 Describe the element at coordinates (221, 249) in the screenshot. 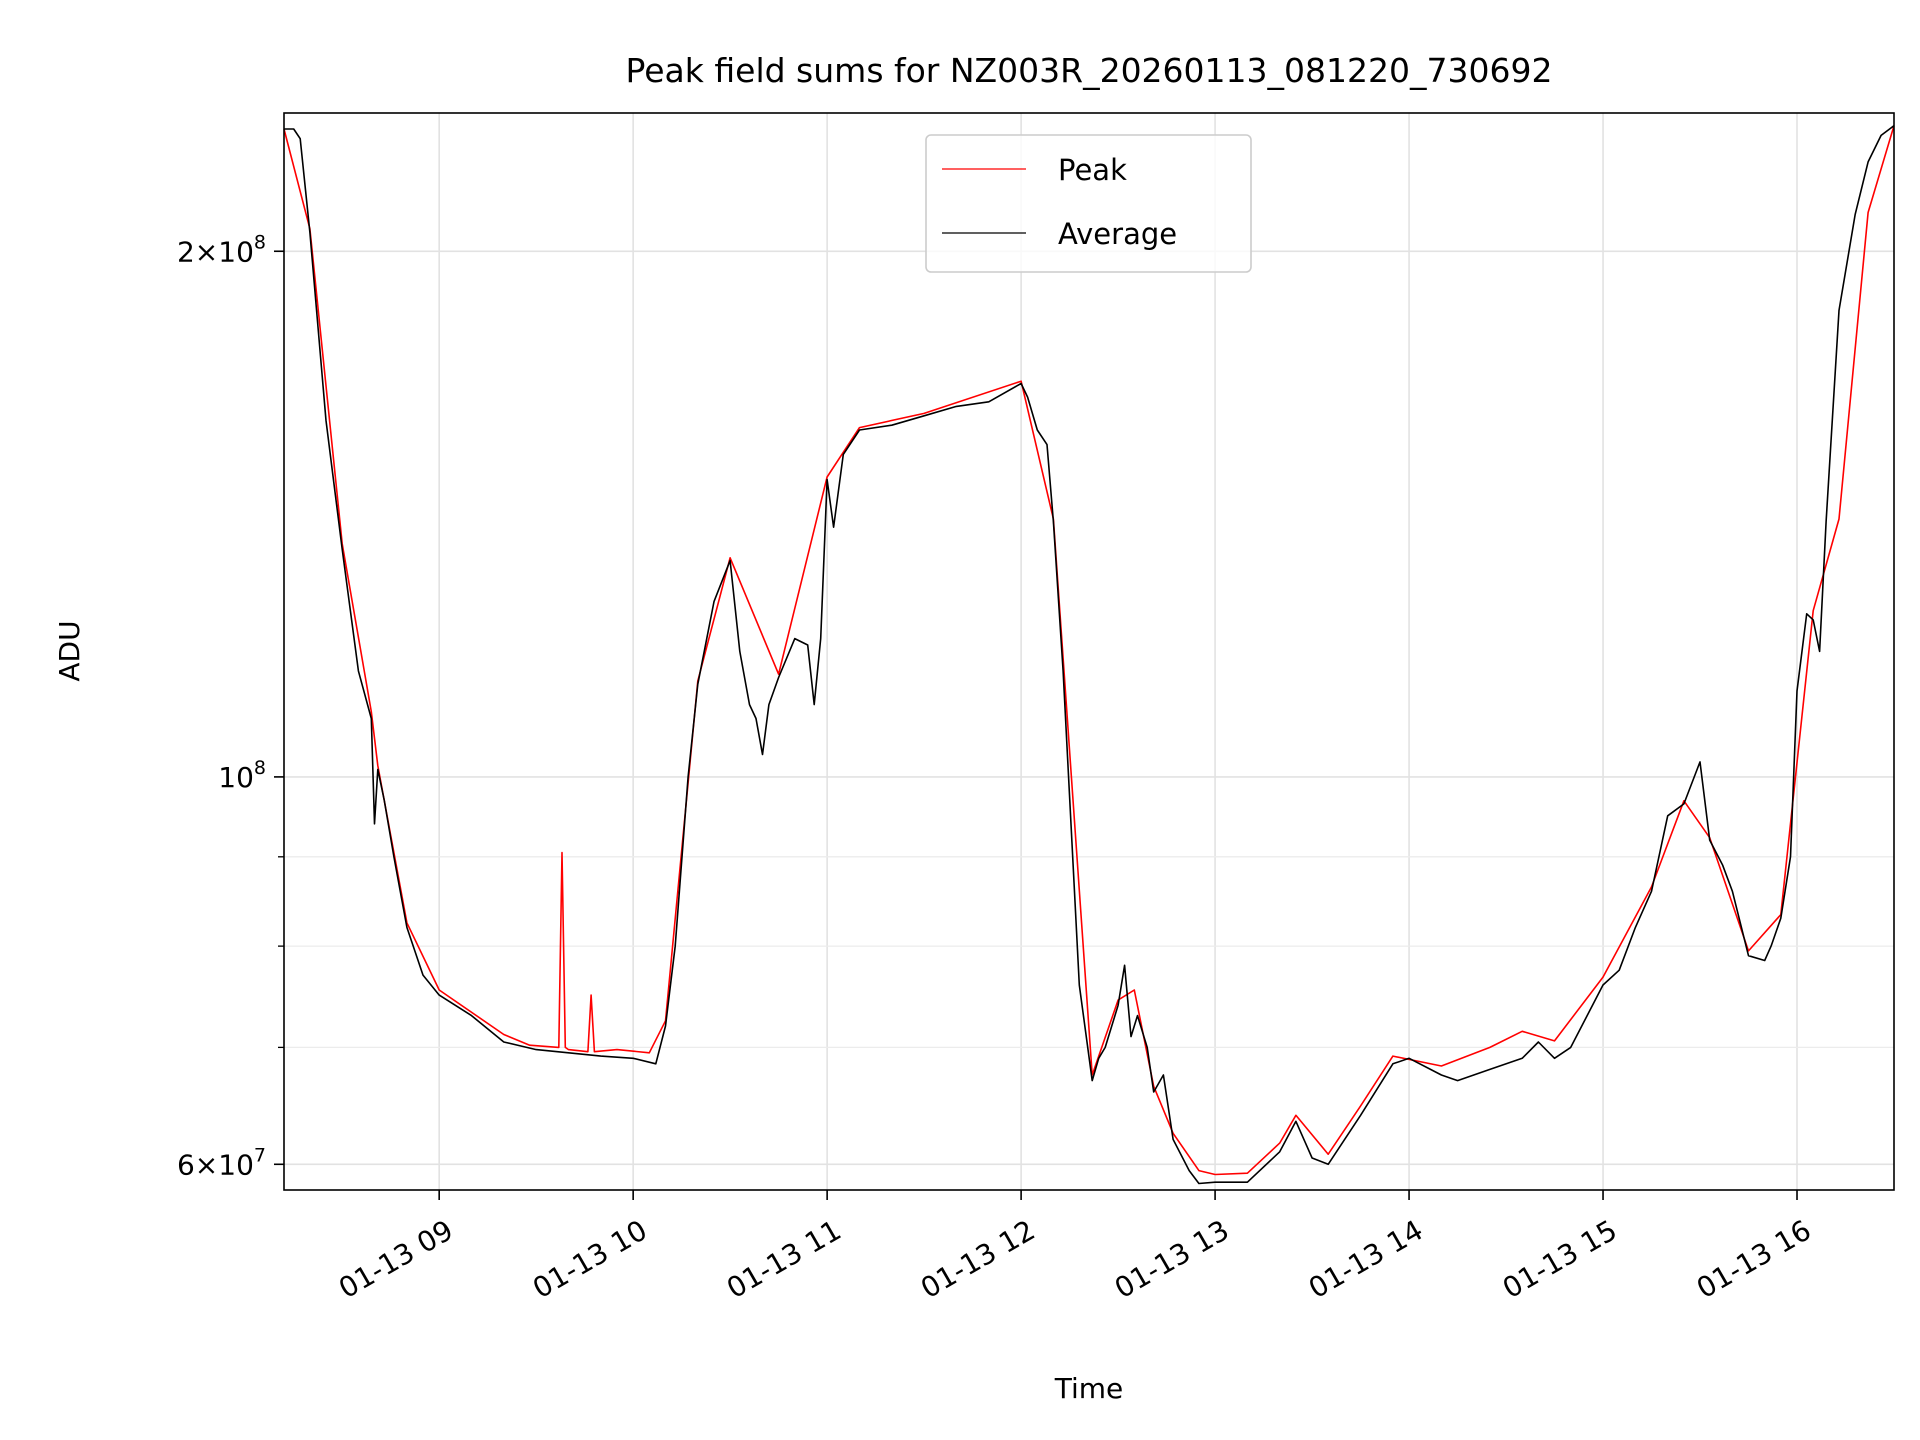

I see `y-tick-label: 2×108` at that location.